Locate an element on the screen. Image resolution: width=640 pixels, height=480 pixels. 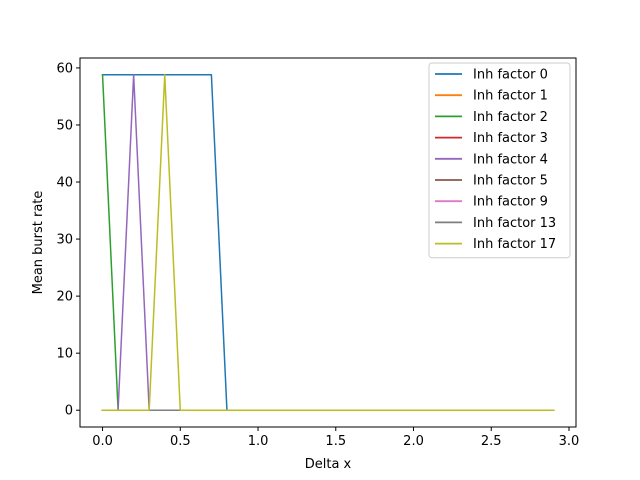
y-tick-label: 40 is located at coordinates (64, 183).